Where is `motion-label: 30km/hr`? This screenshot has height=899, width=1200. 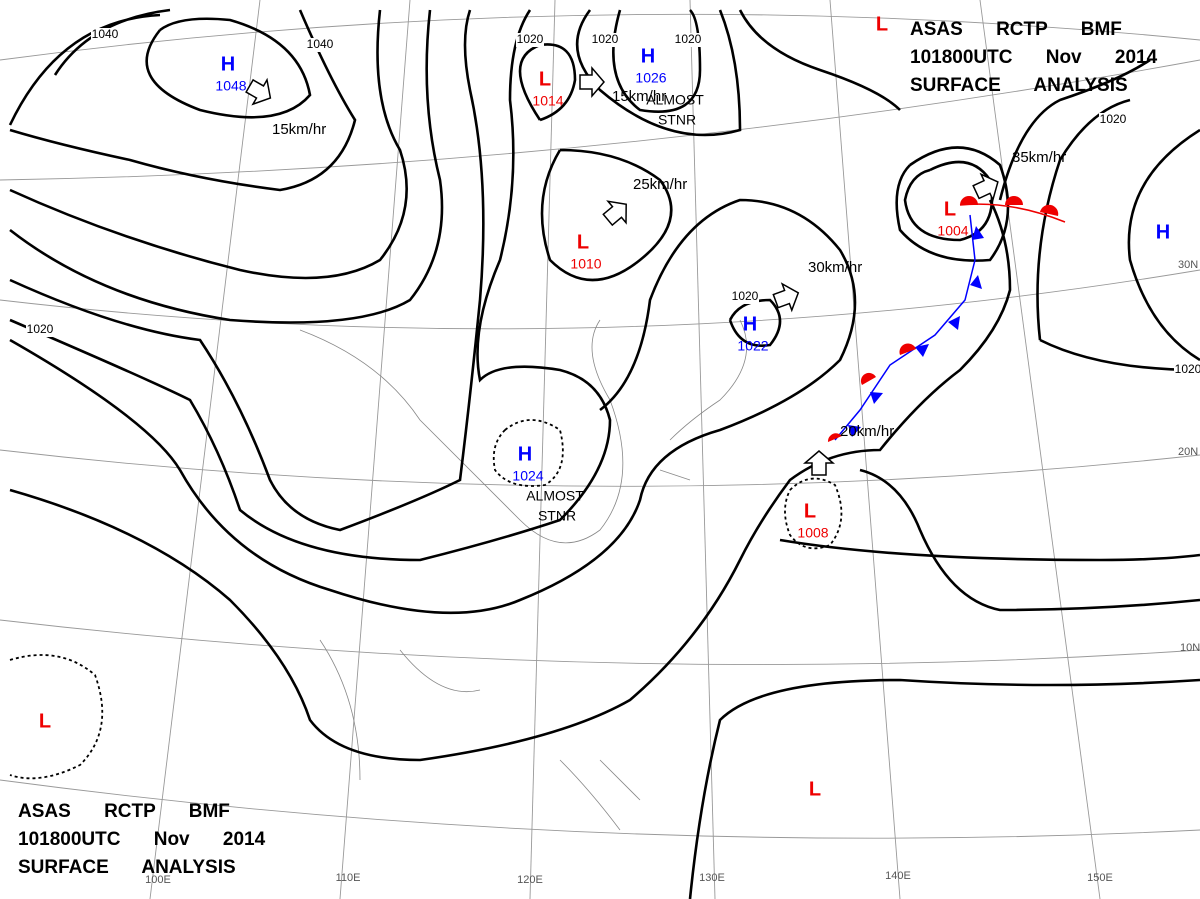
motion-label: 30km/hr is located at coordinates (835, 267).